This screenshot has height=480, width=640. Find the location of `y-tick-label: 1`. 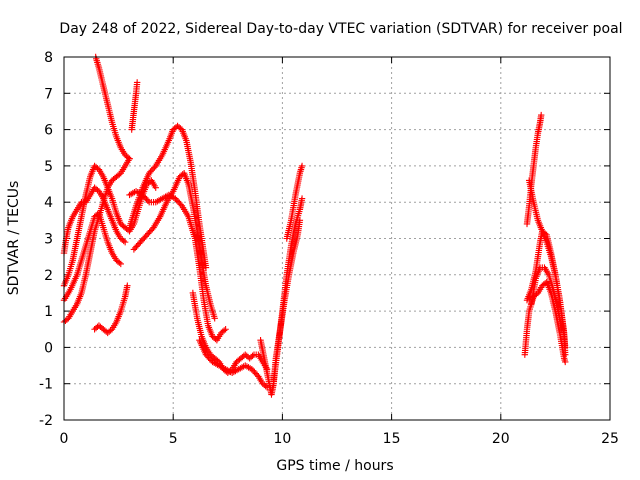

y-tick-label: 1 is located at coordinates (48, 312).